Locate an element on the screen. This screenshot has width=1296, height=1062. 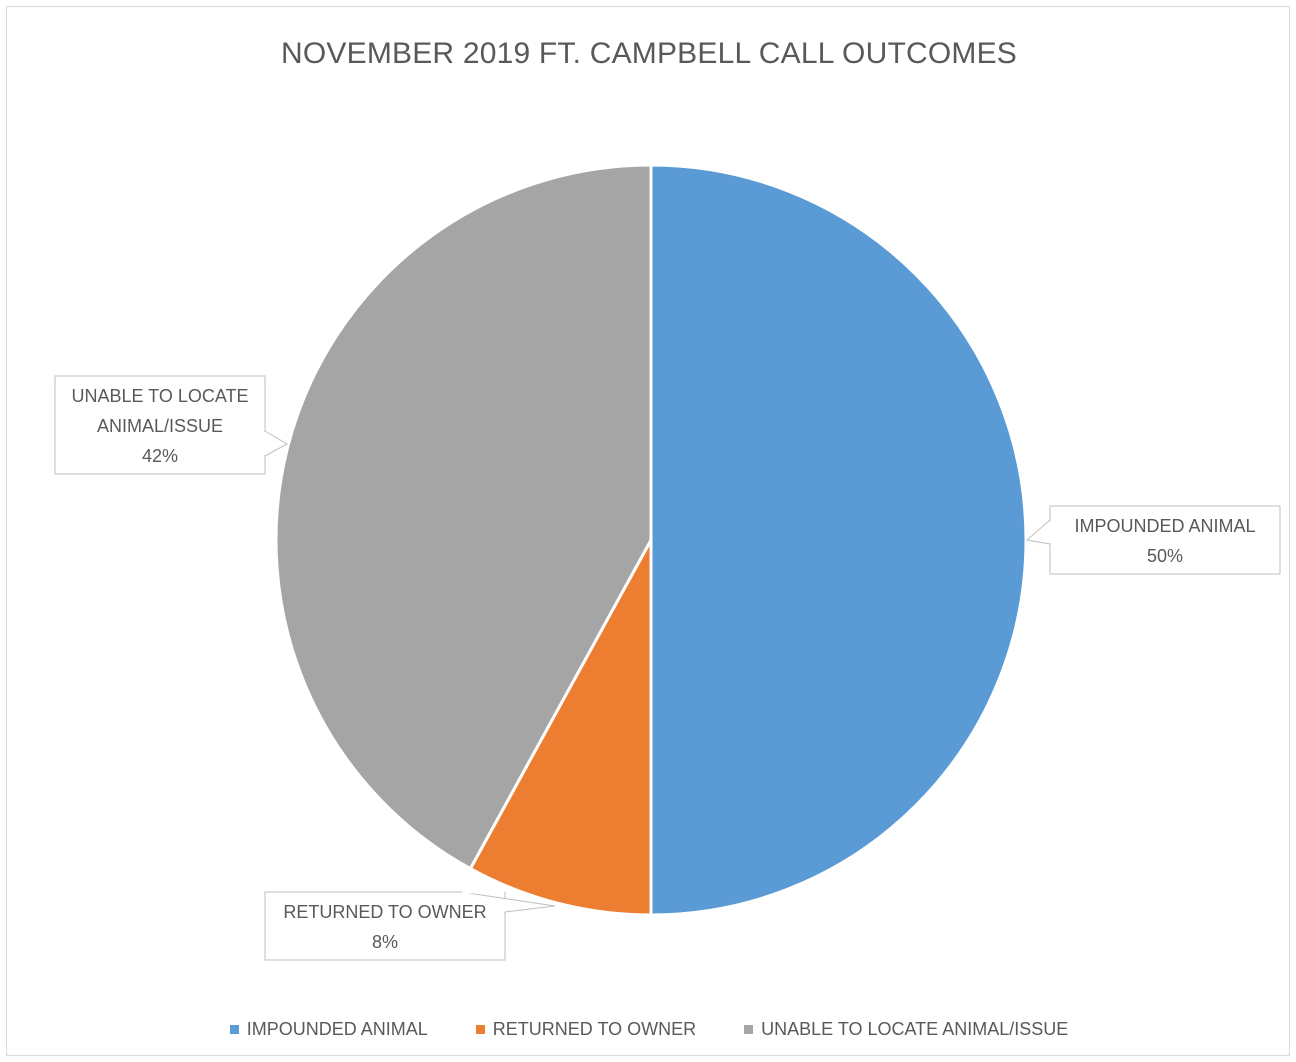
data-label-percent: 42% is located at coordinates (160, 456).